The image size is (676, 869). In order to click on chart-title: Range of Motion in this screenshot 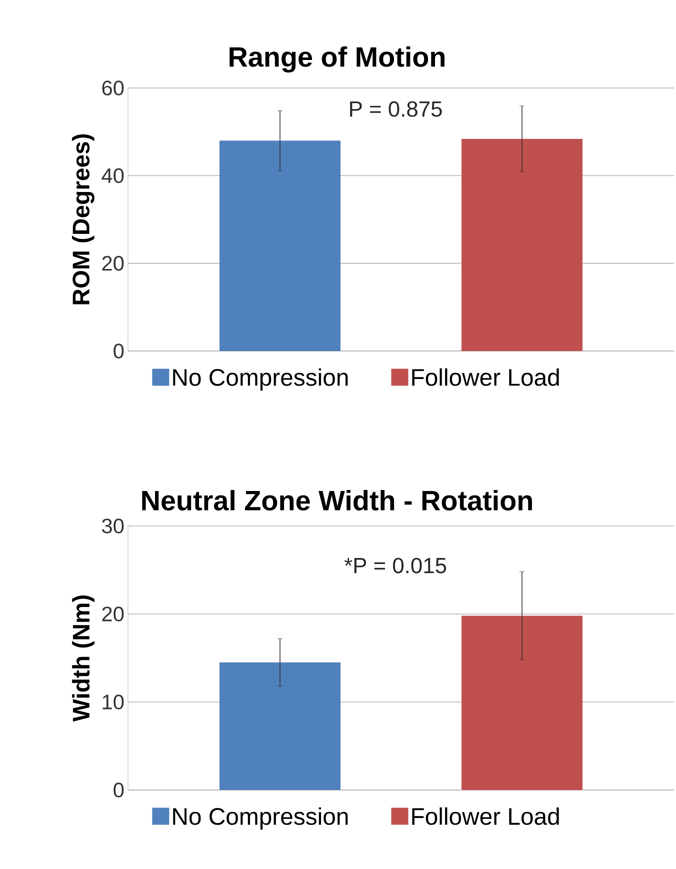, I will do `click(337, 59)`.